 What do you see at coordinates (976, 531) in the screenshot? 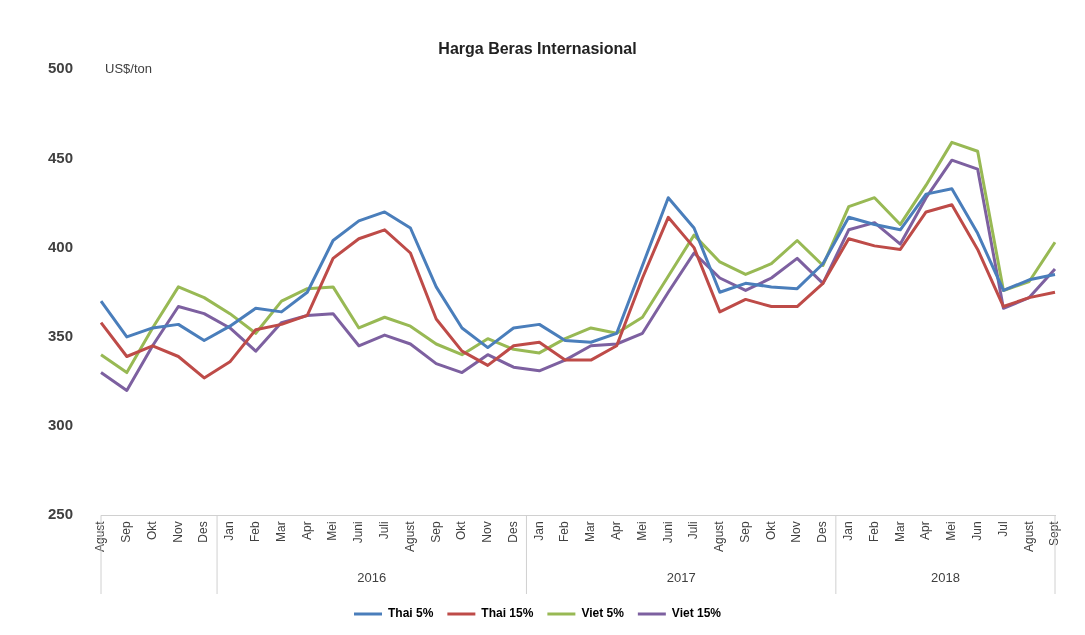
I see `x-tick-label: Jun` at bounding box center [976, 531].